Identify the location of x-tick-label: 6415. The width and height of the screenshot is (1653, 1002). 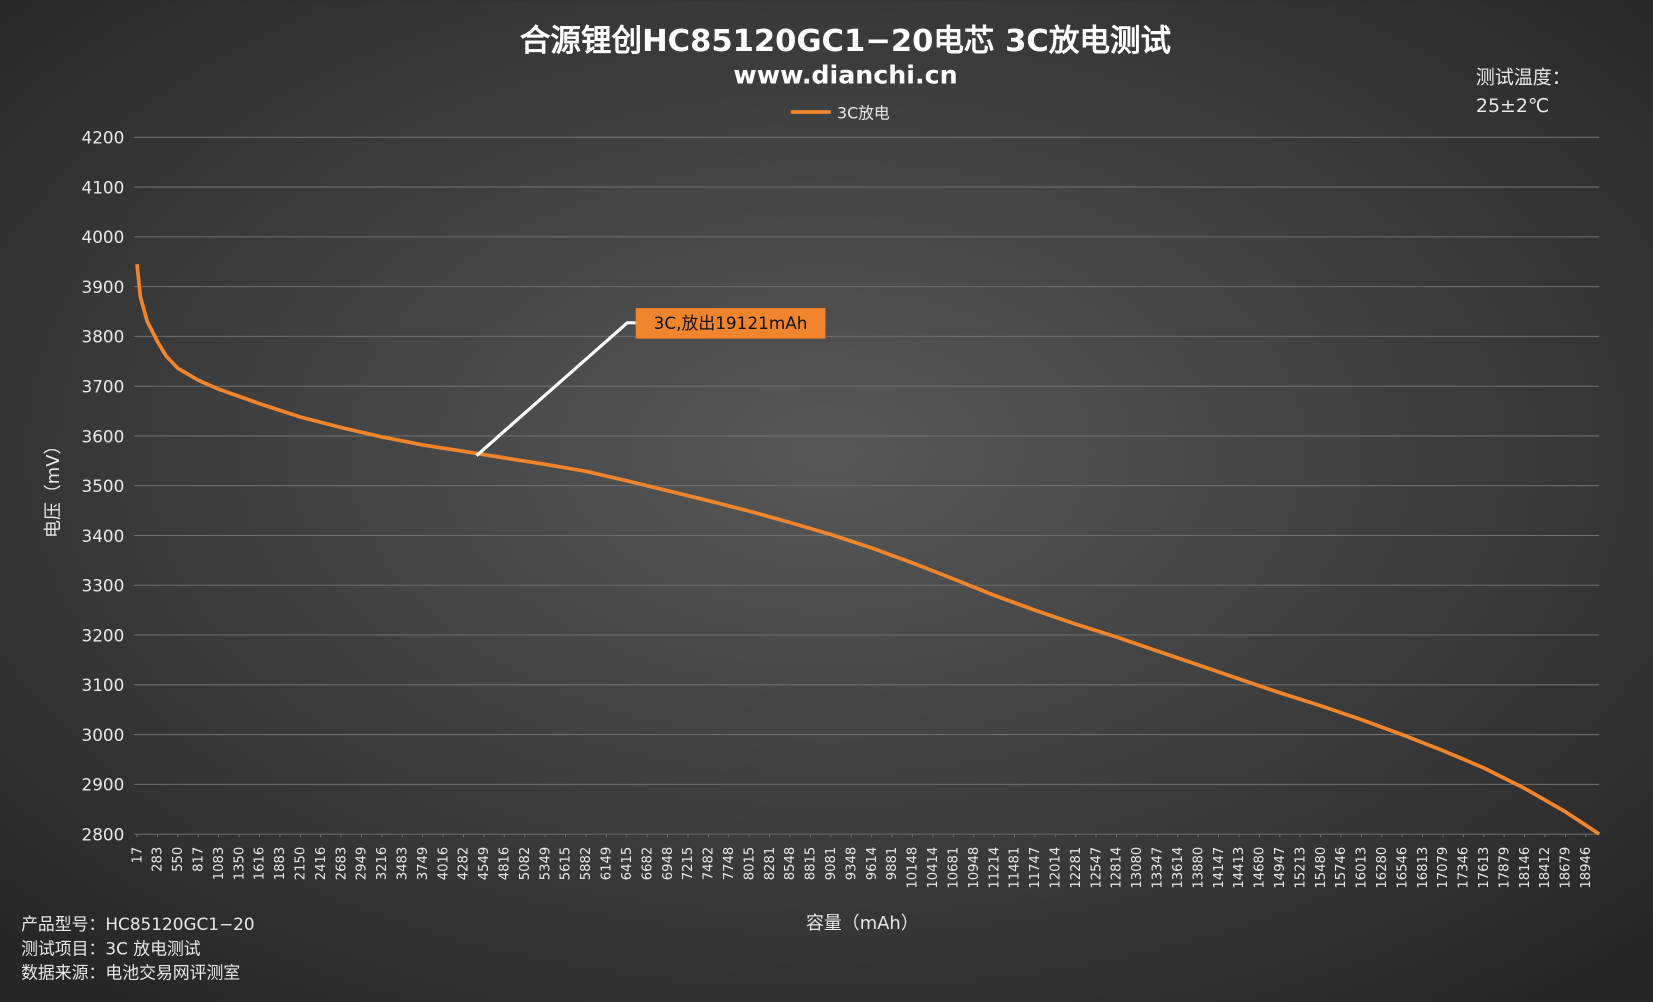
(627, 863).